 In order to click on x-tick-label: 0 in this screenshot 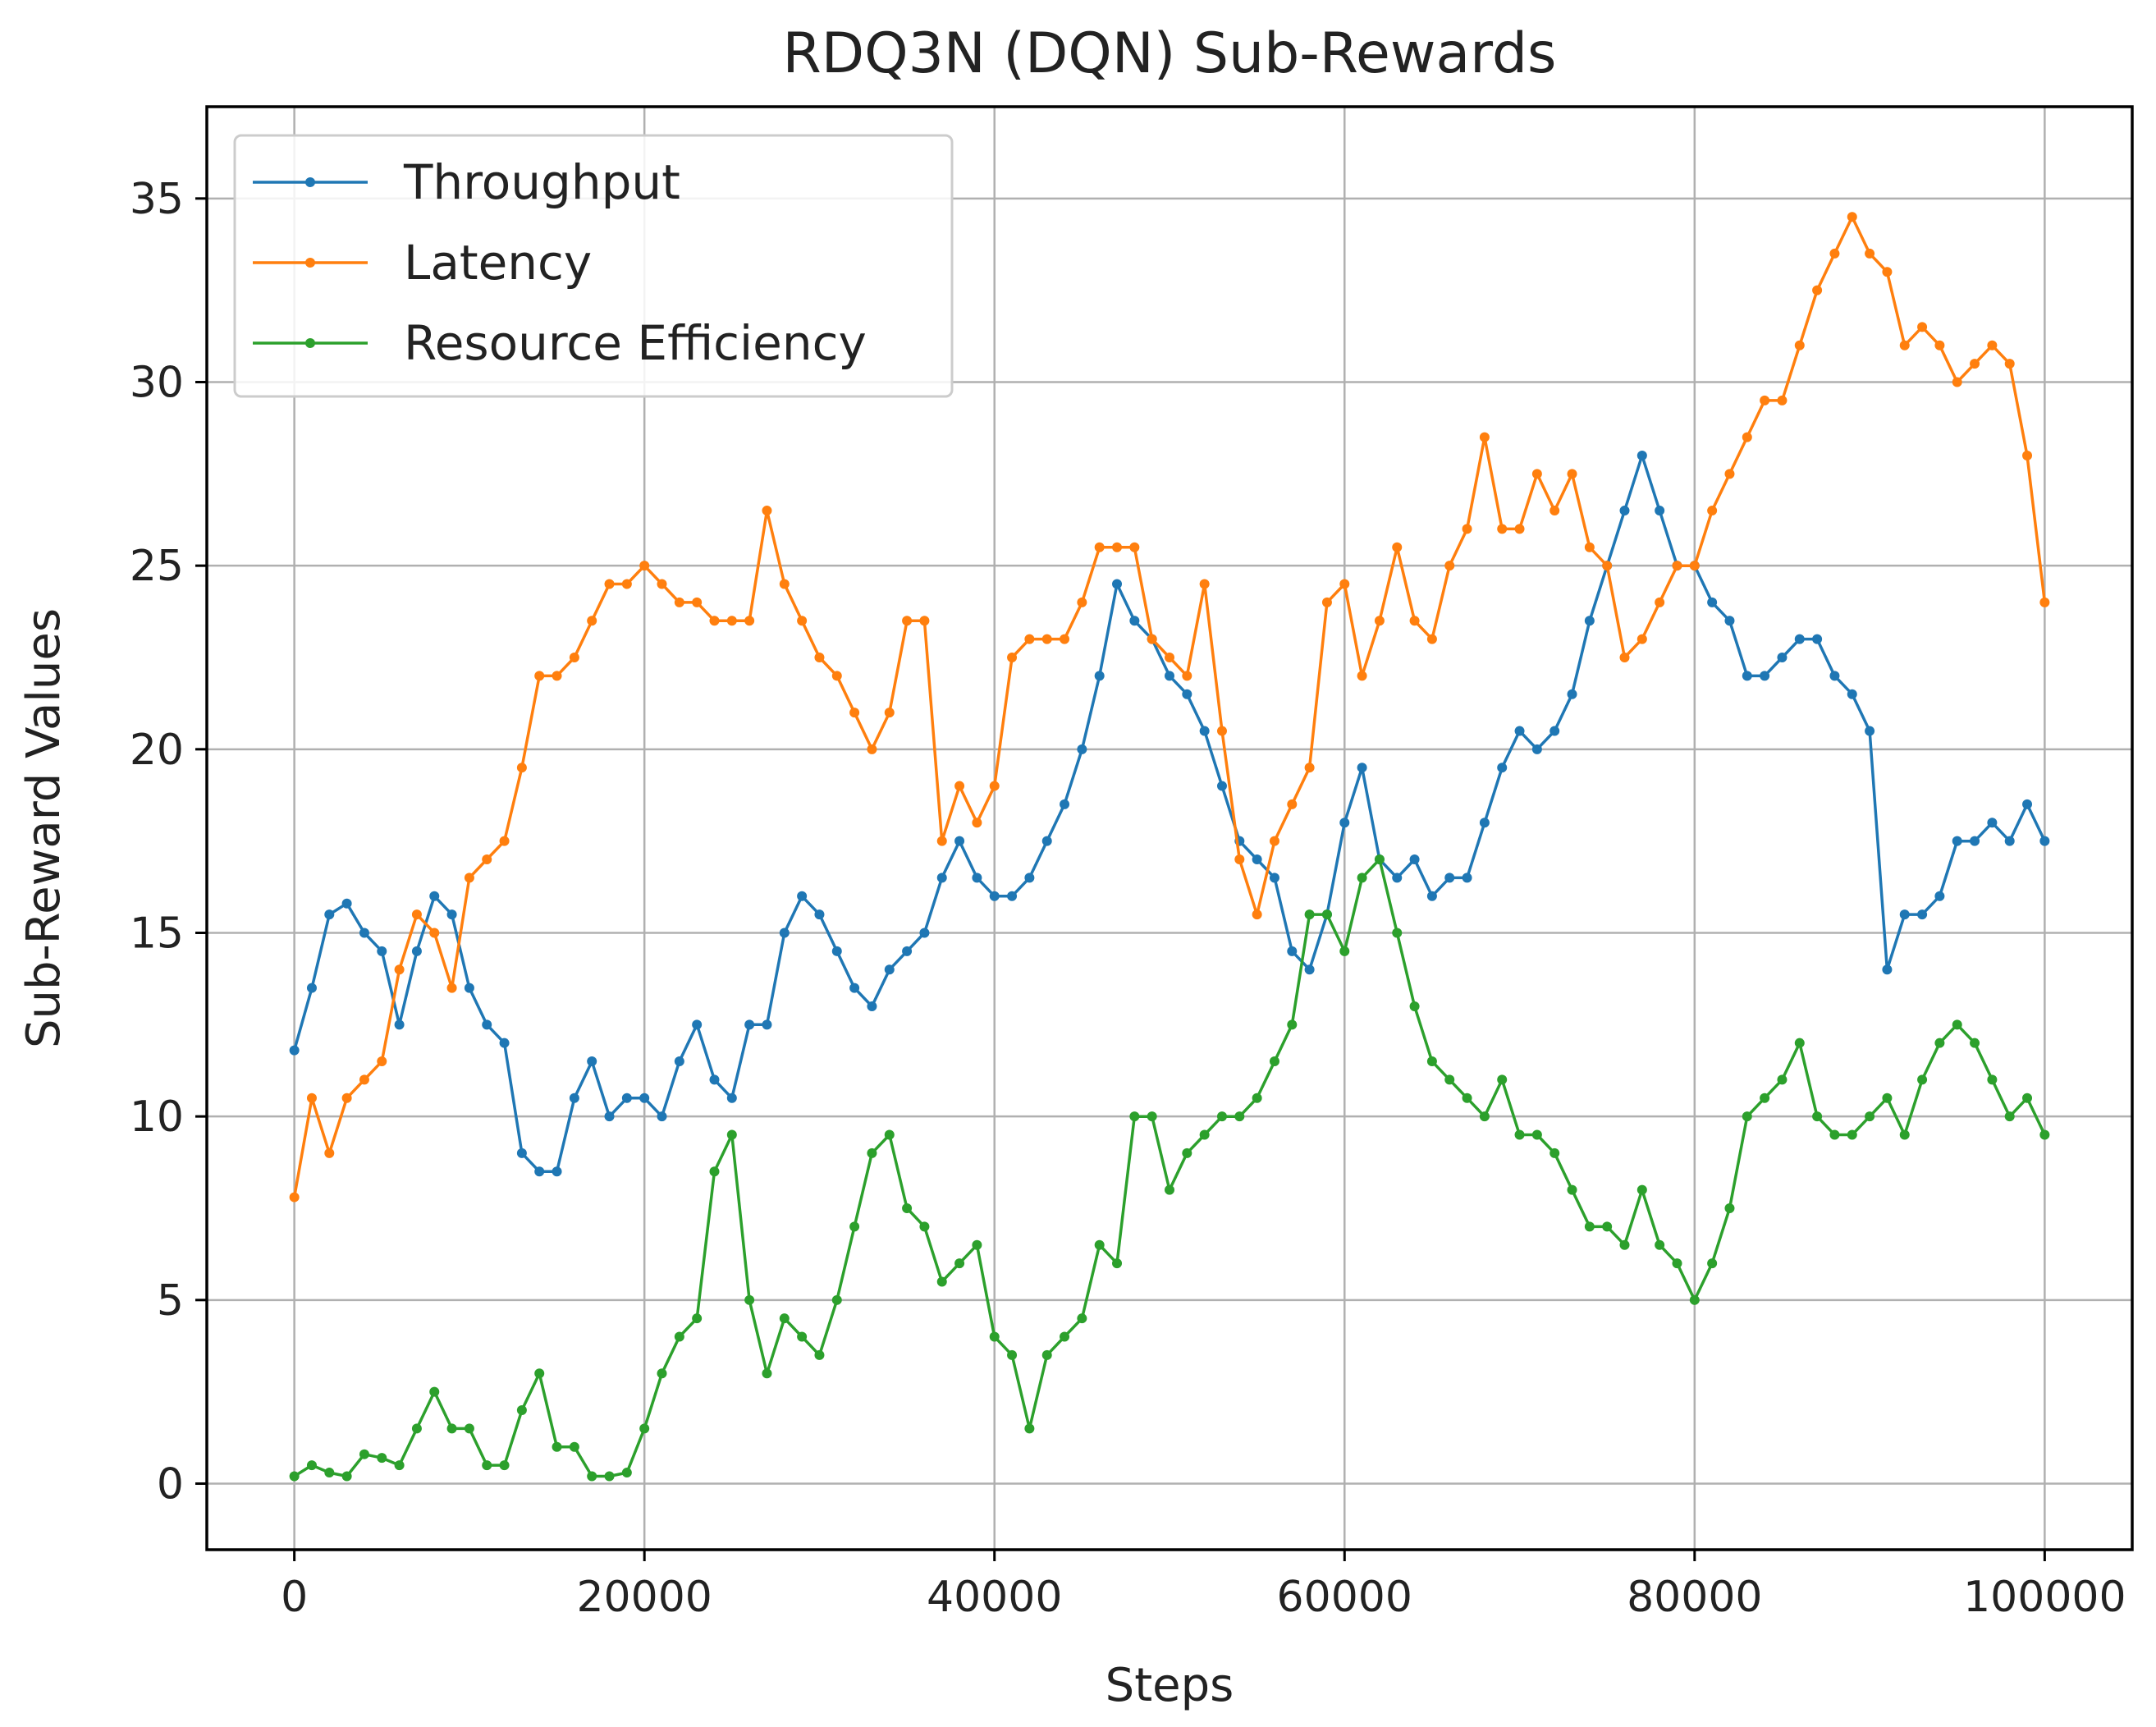, I will do `click(294, 1597)`.